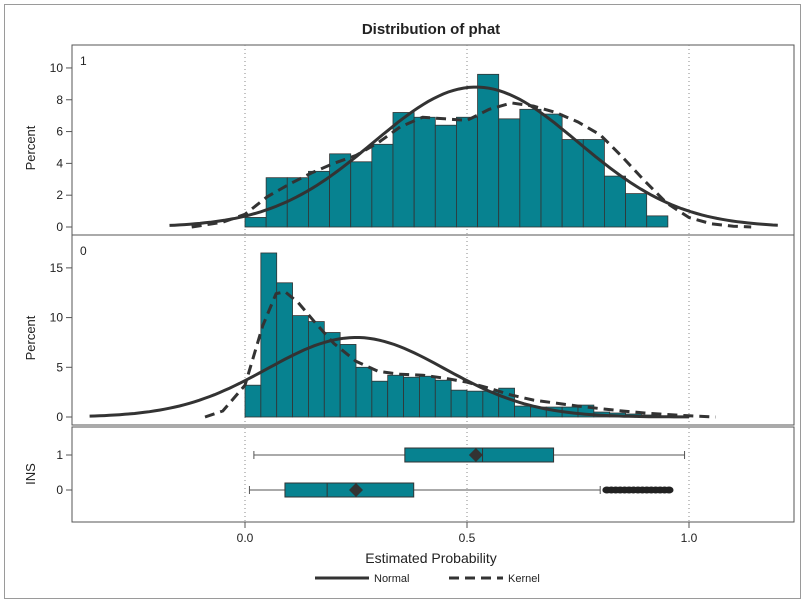  I want to click on boxplot-reference-lines, so click(467, 474).